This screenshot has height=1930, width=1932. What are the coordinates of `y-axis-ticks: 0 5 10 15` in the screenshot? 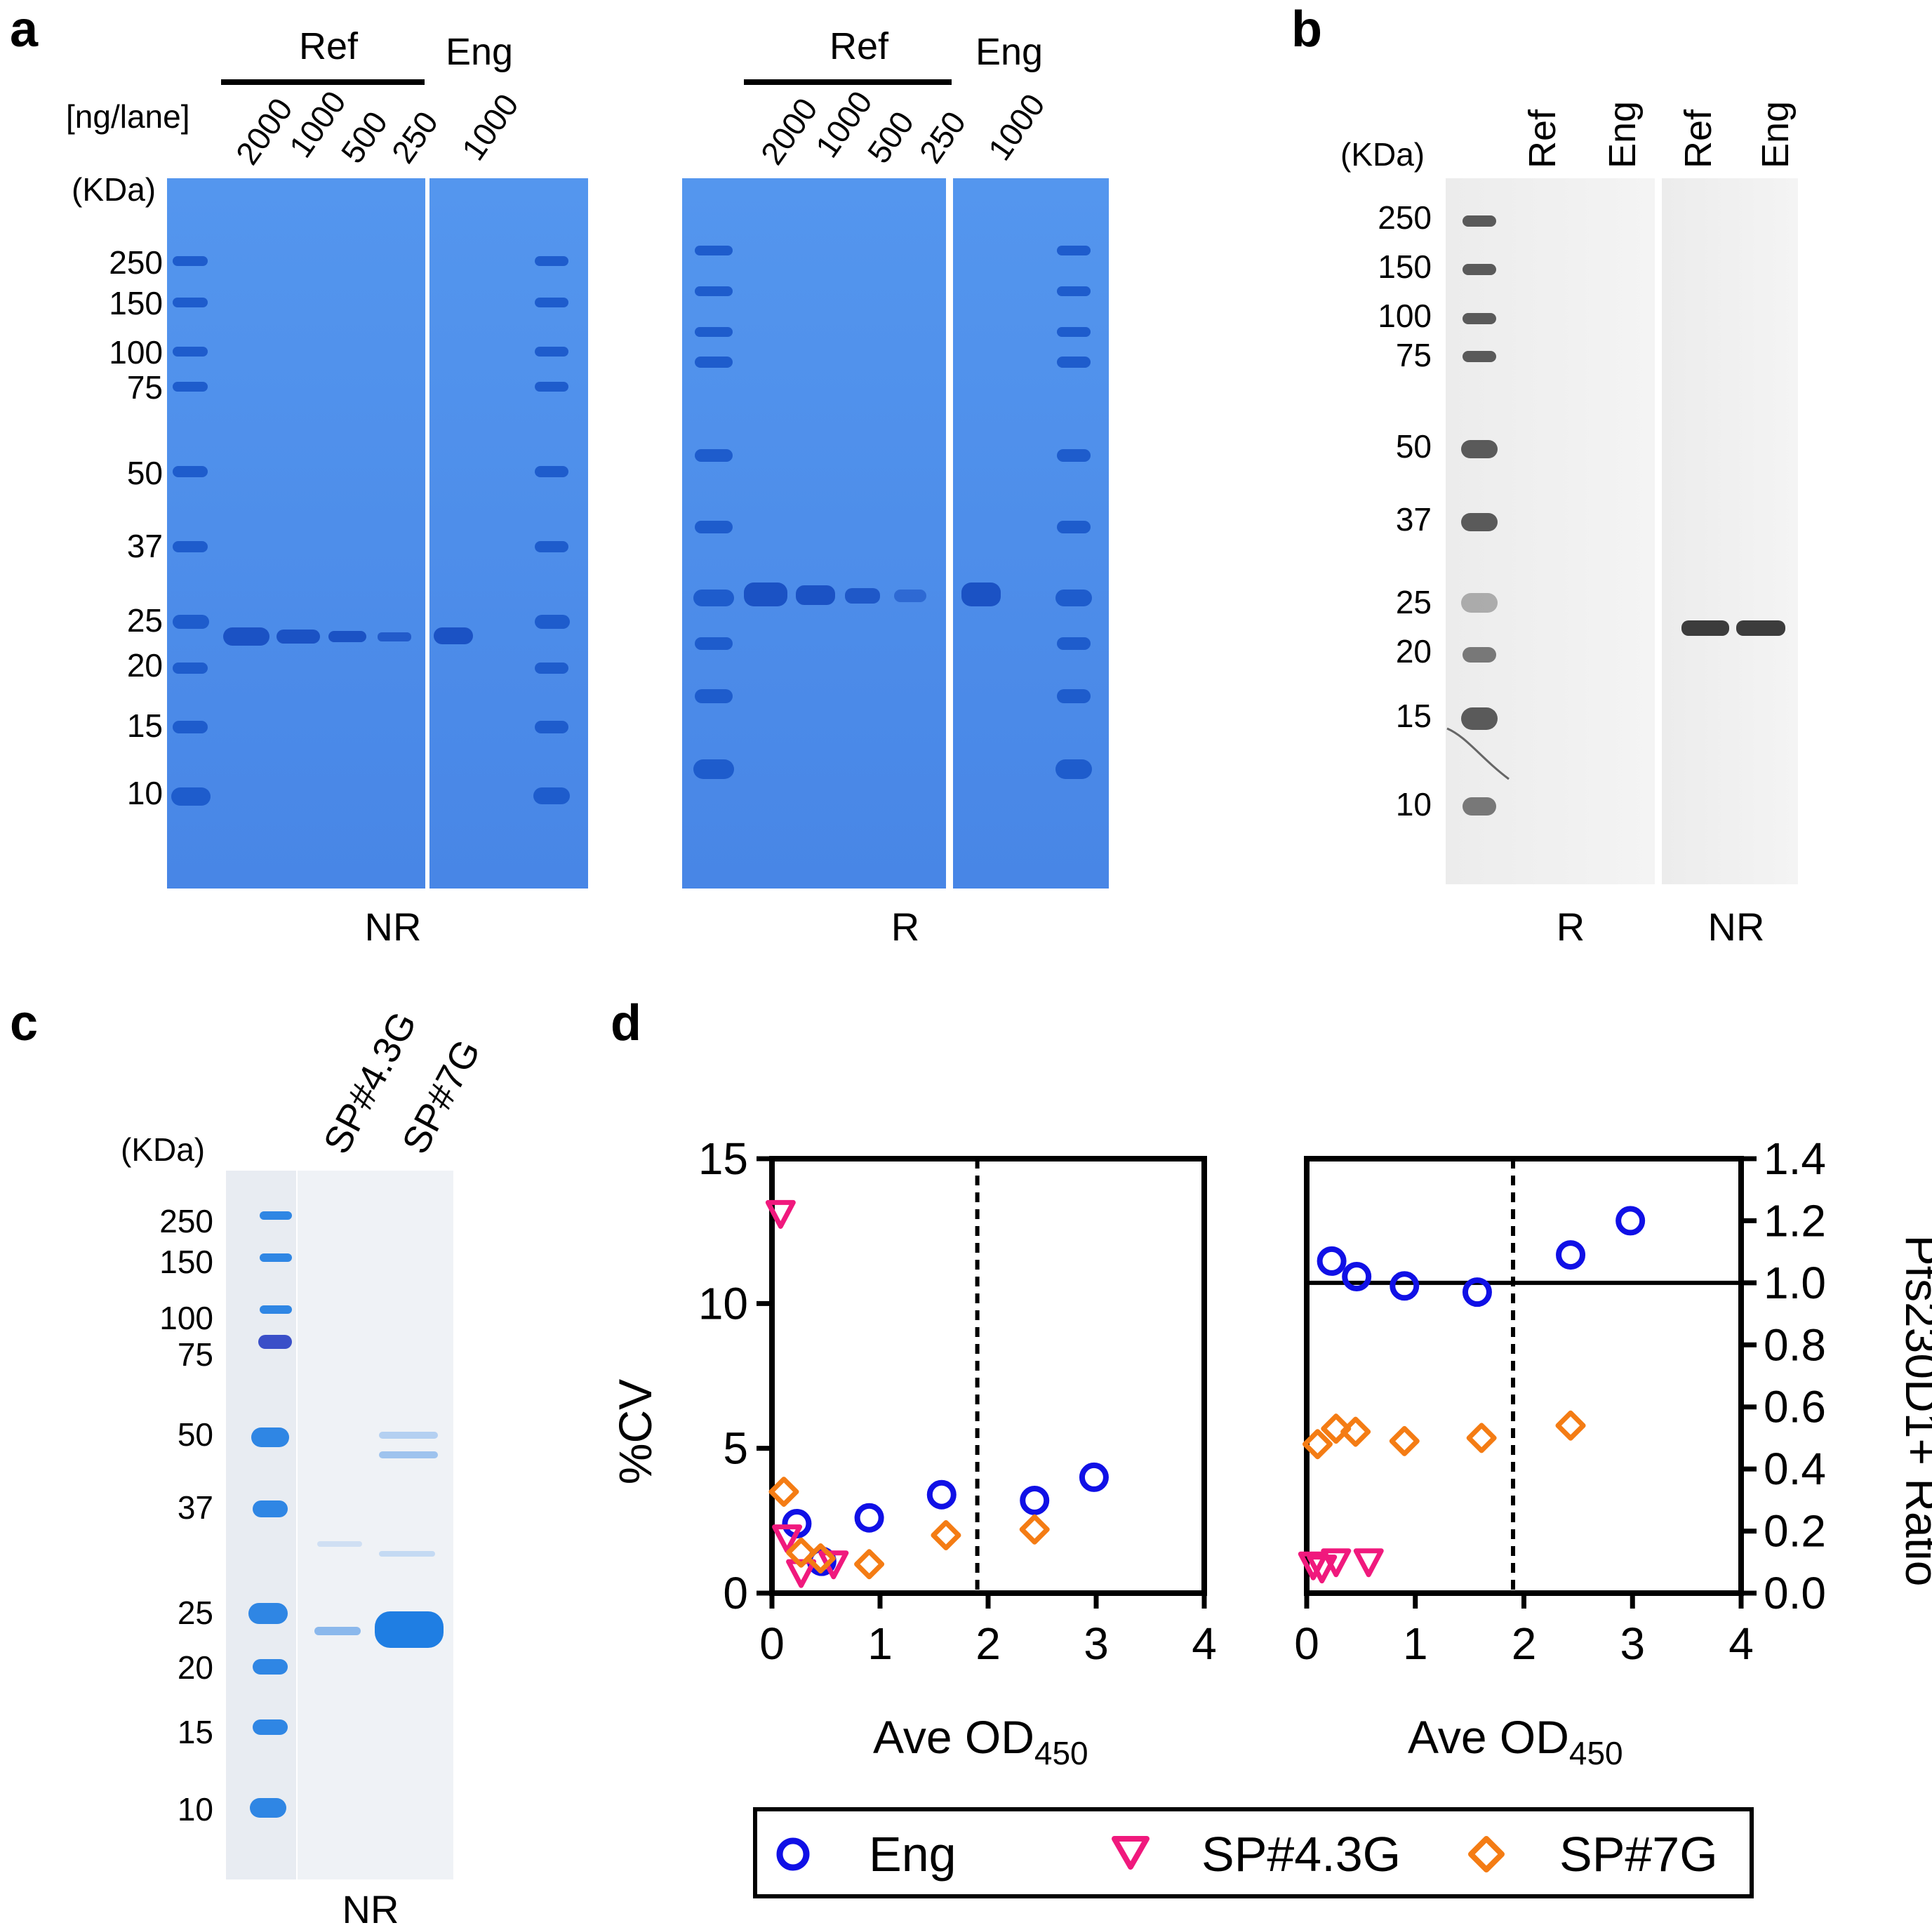 It's located at (735, 1375).